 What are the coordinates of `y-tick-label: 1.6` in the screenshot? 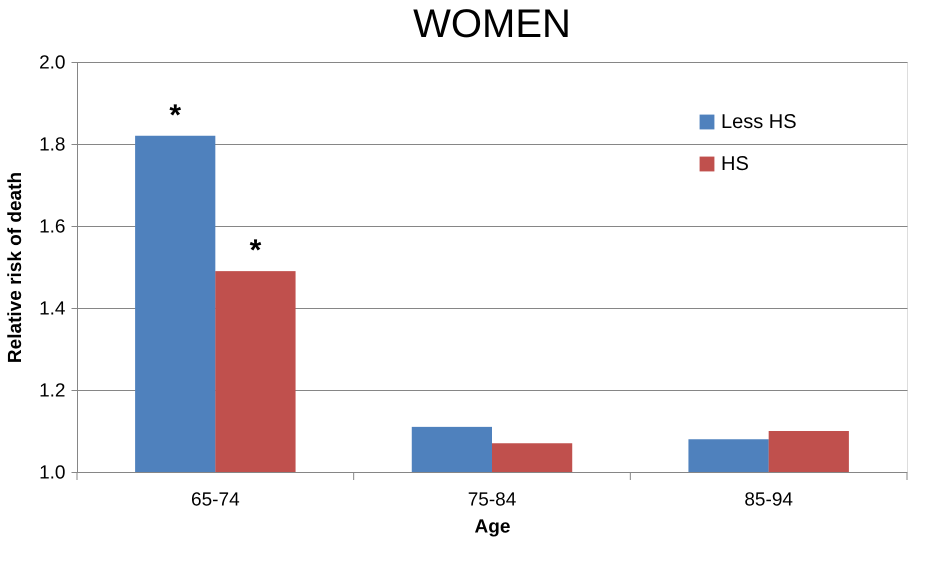 It's located at (52, 227).